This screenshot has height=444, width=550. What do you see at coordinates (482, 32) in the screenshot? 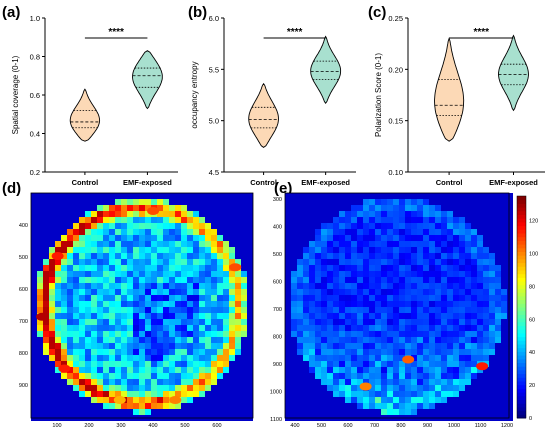
I see `significance-label: ****` at bounding box center [482, 32].